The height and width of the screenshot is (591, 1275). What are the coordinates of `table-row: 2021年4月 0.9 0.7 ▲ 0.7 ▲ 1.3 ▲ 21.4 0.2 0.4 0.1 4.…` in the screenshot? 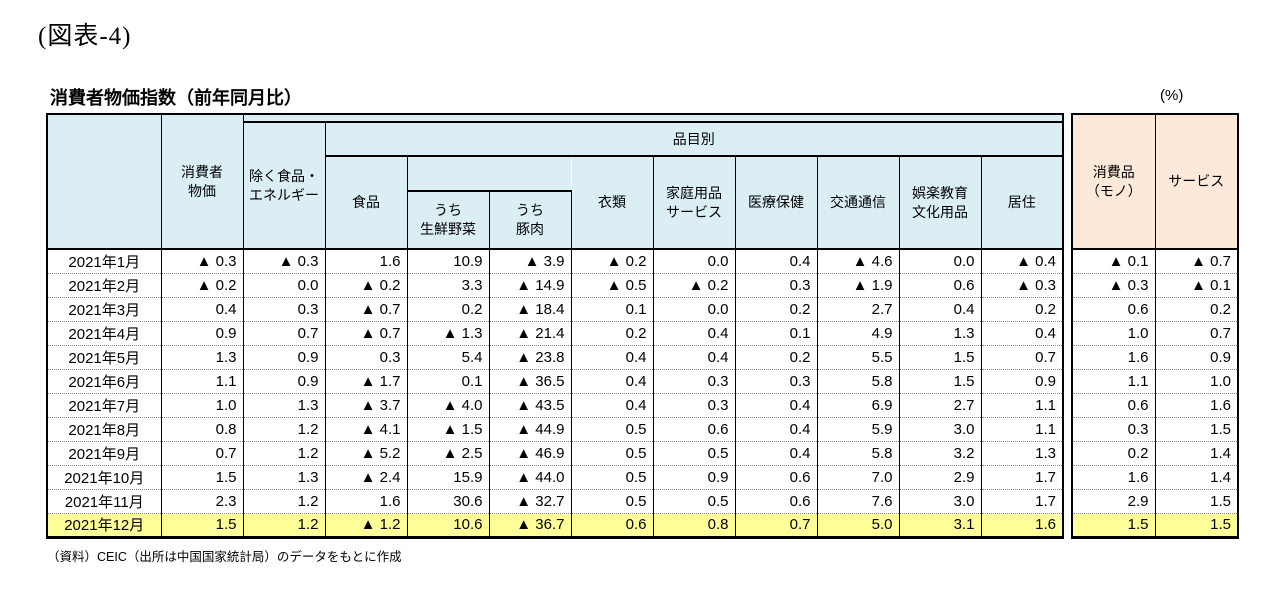 It's located at (642, 332).